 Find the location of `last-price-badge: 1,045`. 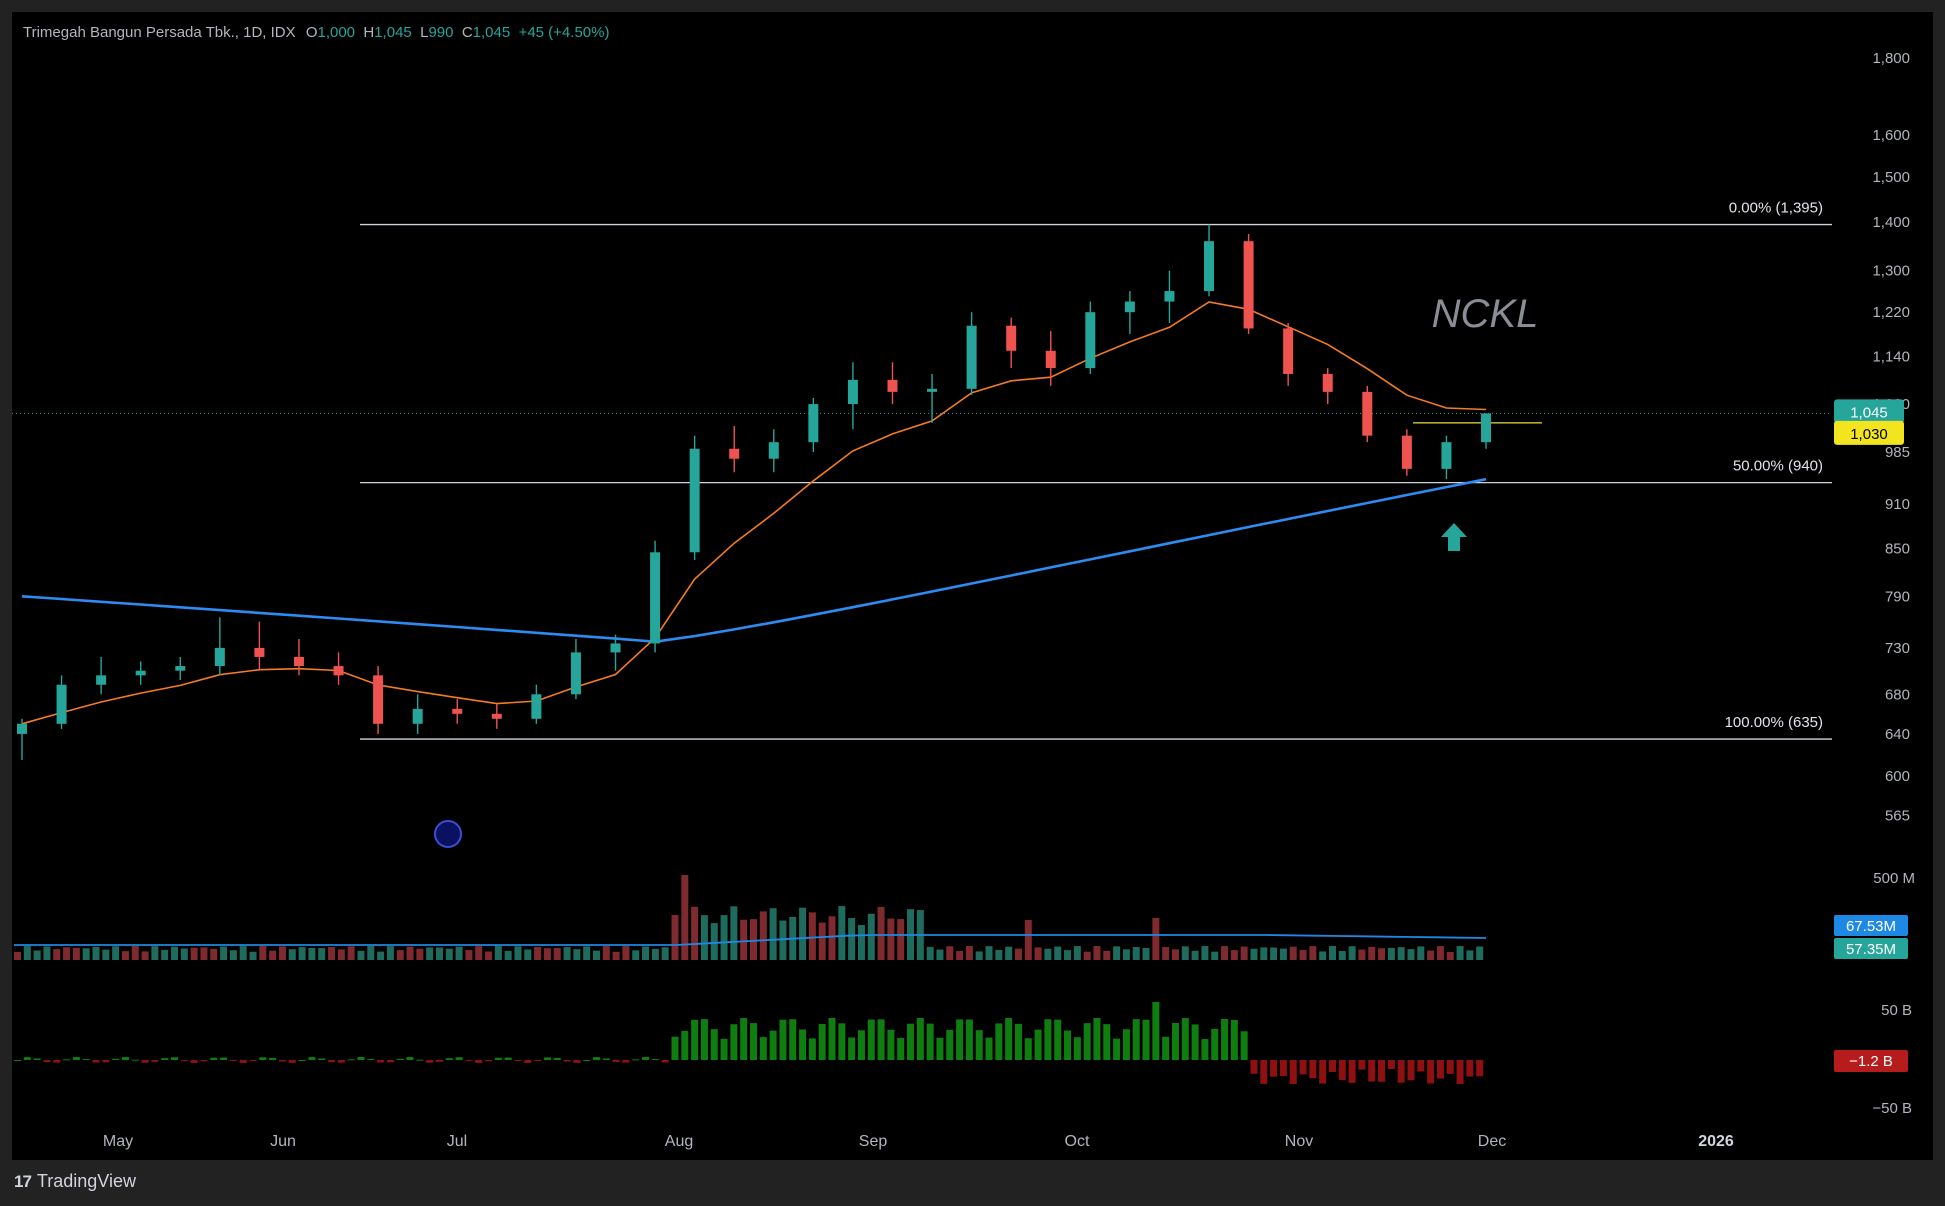

last-price-badge: 1,045 is located at coordinates (1869, 412).